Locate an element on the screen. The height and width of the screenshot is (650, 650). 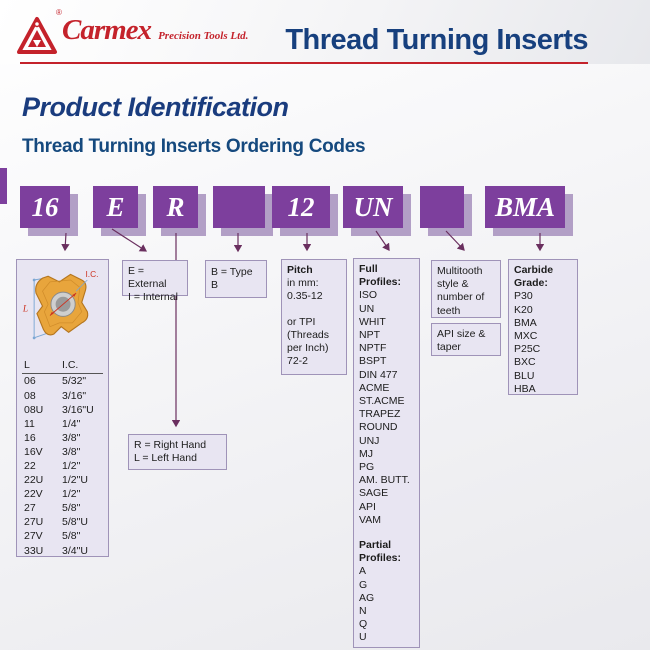
list-item: K20 is located at coordinates (523, 309).